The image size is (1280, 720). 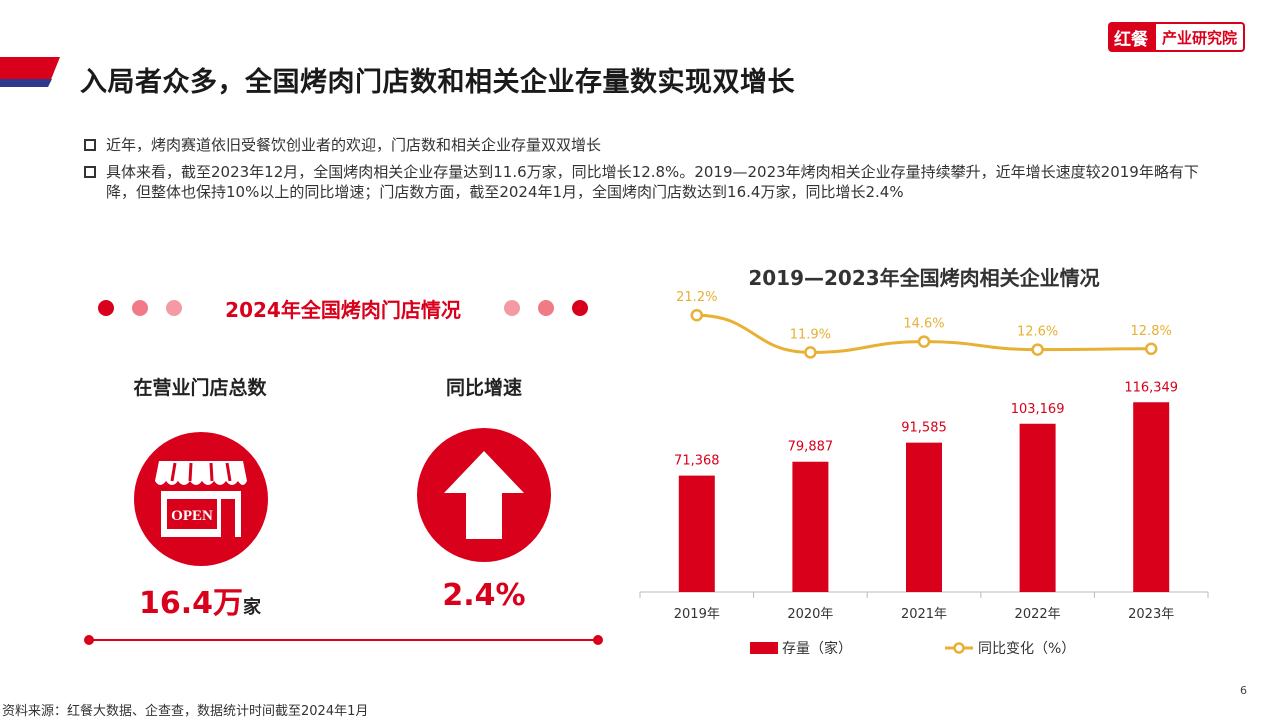 What do you see at coordinates (343, 640) in the screenshot?
I see `divider-line` at bounding box center [343, 640].